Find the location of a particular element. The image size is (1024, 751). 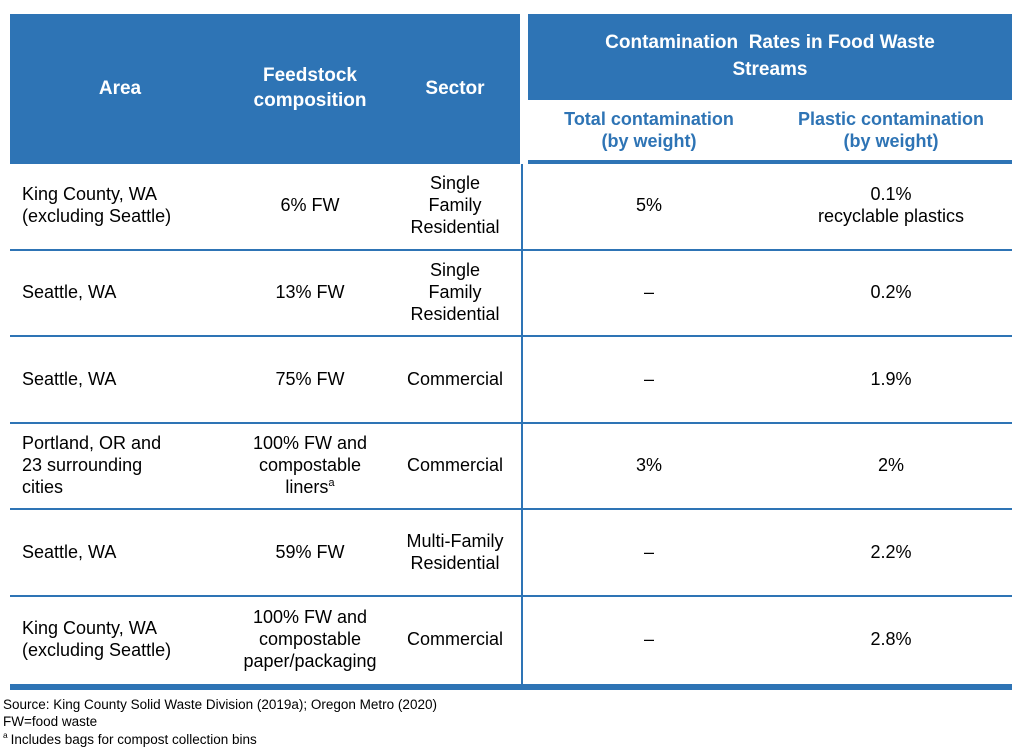

cell-plastic-contamination: 0.2% is located at coordinates (891, 291).